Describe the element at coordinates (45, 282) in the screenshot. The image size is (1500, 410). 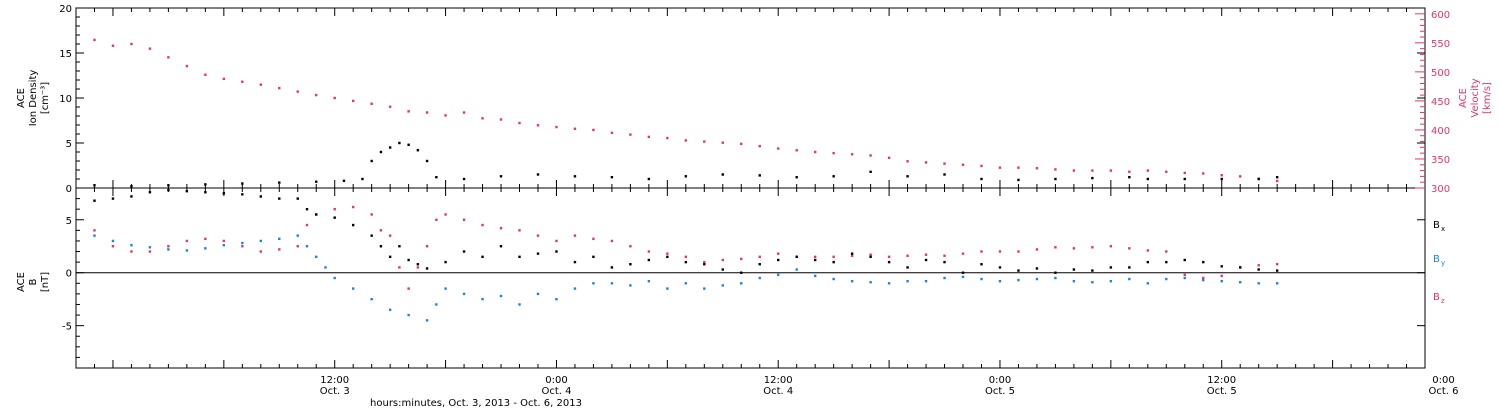
I see `bottom-left-axis-title-line: [nT]` at that location.